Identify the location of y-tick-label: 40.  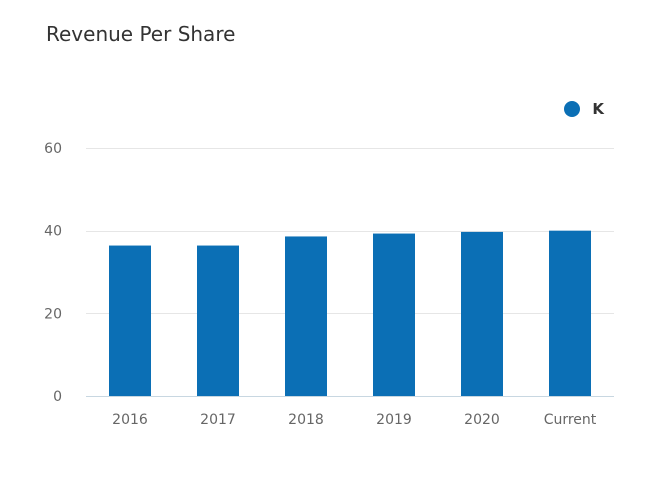
(53, 232).